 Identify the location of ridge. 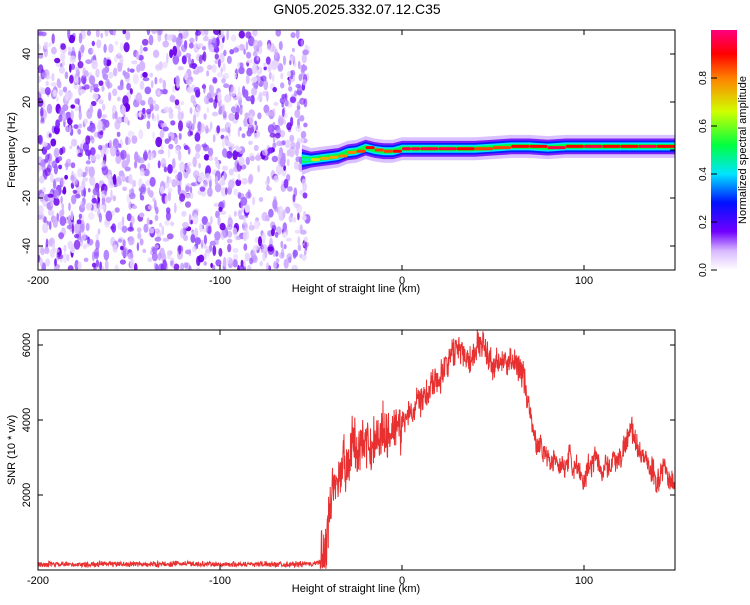
(488, 154).